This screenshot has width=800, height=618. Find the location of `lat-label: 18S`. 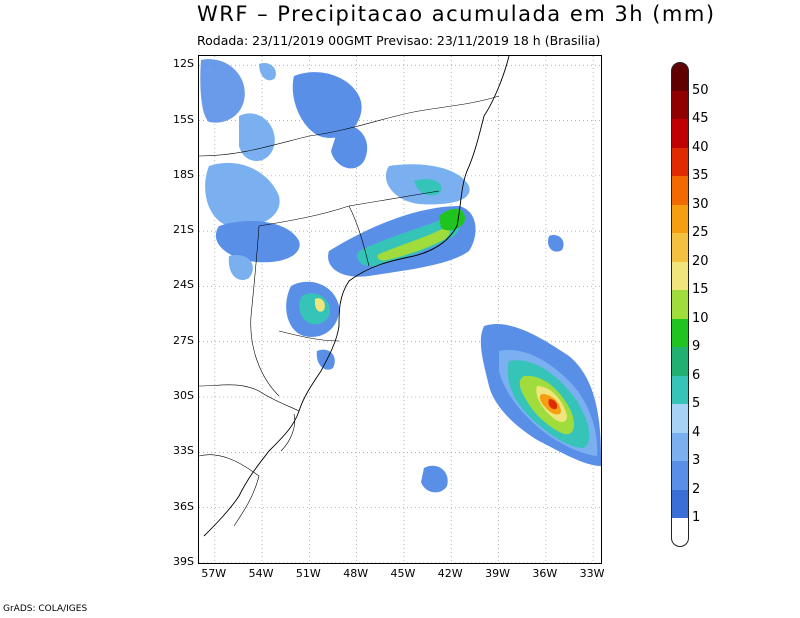

lat-label: 18S is located at coordinates (183, 174).